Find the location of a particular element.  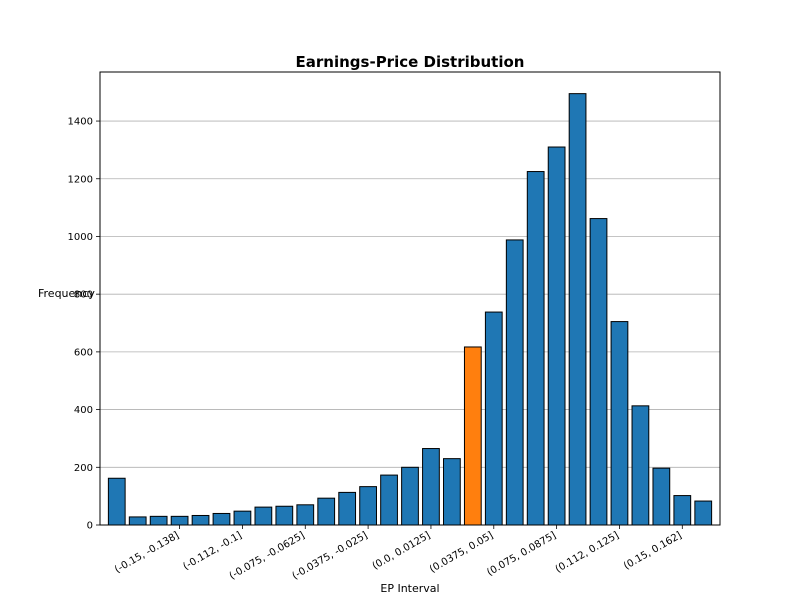

y-axis-title: Frequency is located at coordinates (66, 293).